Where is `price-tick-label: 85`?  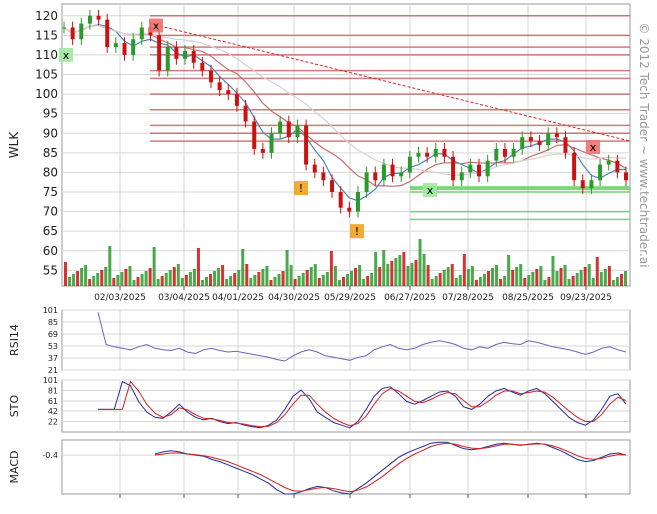
price-tick-label: 85 is located at coordinates (50, 153).